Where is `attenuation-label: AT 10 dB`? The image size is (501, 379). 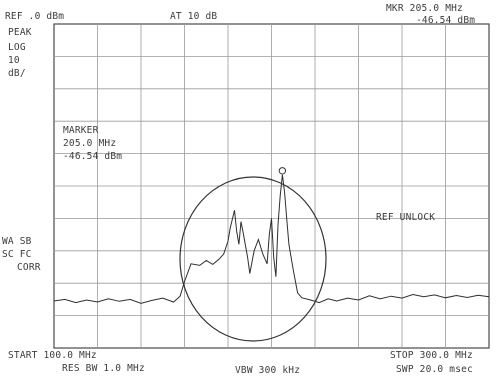 attenuation-label: AT 10 dB is located at coordinates (194, 16).